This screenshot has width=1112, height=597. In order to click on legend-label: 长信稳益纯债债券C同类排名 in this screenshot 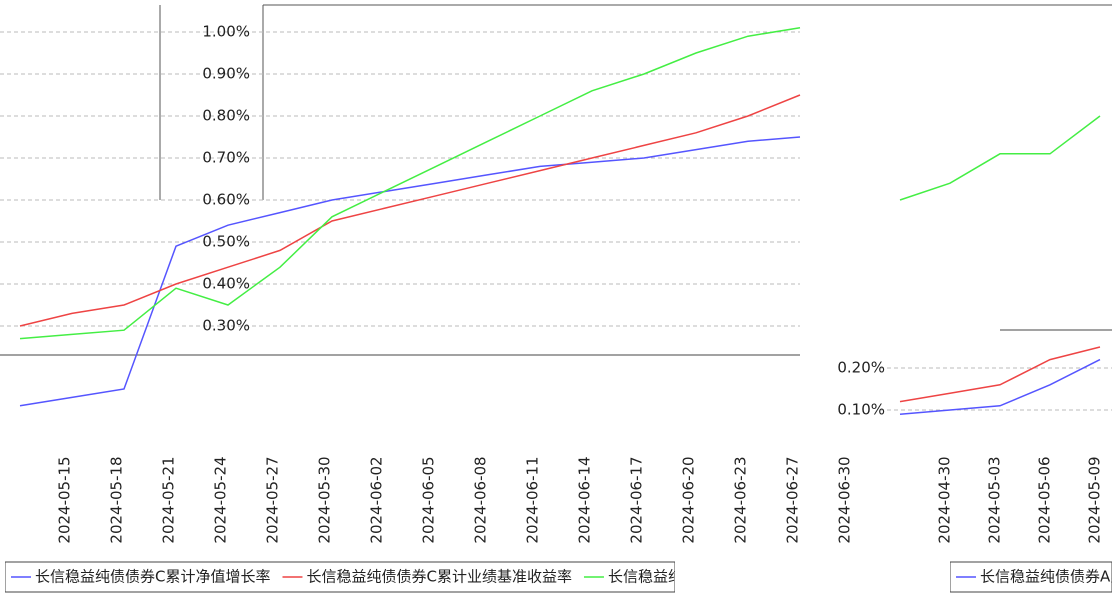, I will do `click(703, 577)`.